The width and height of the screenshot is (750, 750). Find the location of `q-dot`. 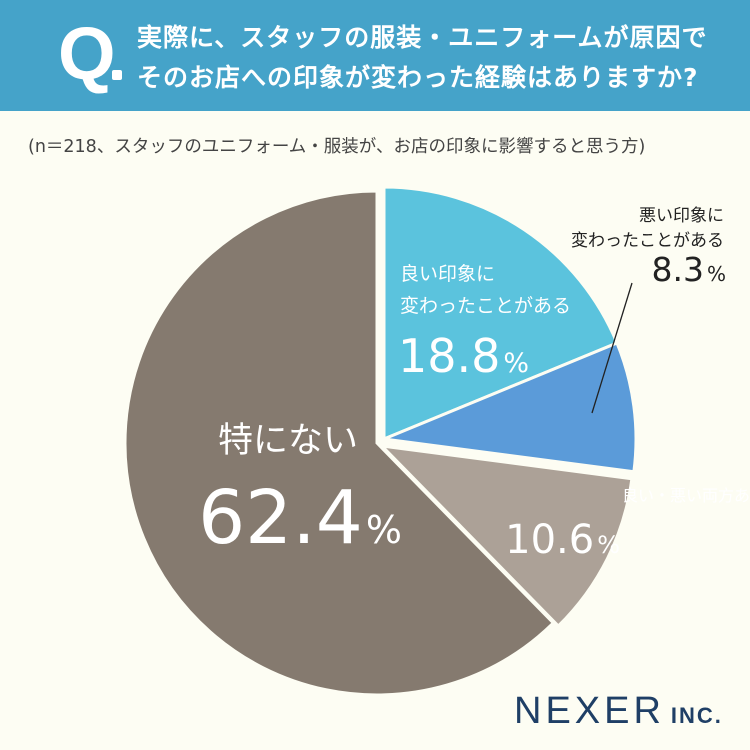

q-dot is located at coordinates (117, 75).